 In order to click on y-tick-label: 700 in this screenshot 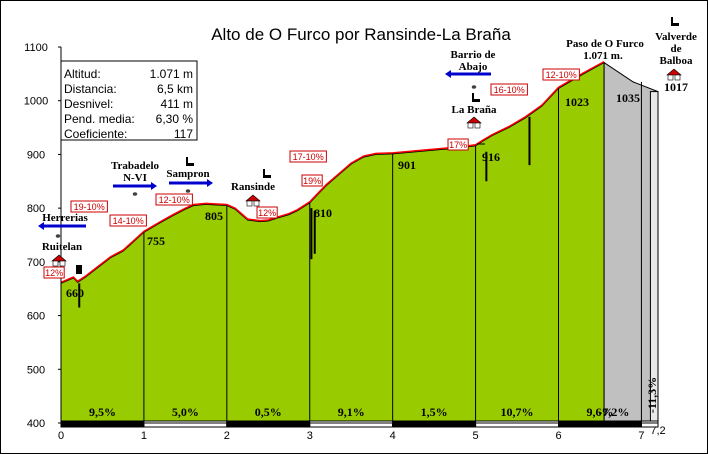, I will do `click(36, 263)`.